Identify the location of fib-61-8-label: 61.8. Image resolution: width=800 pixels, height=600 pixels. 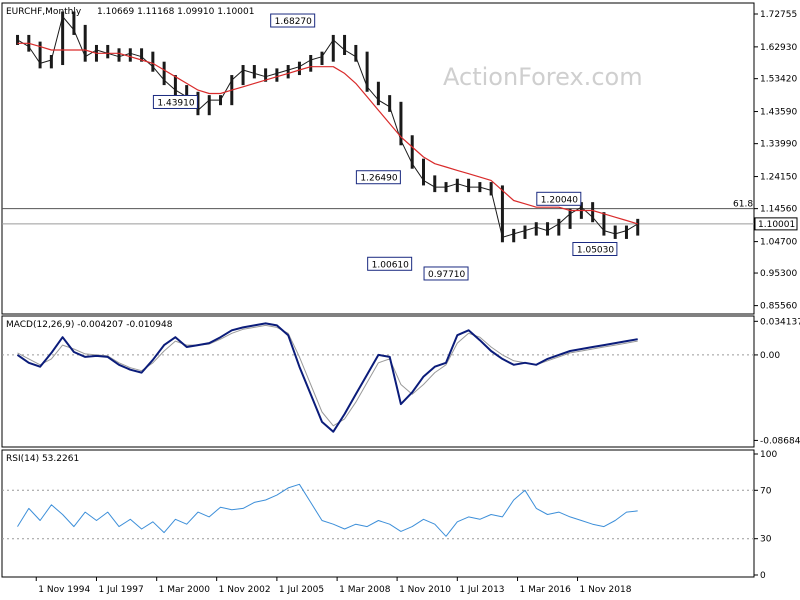
(743, 205).